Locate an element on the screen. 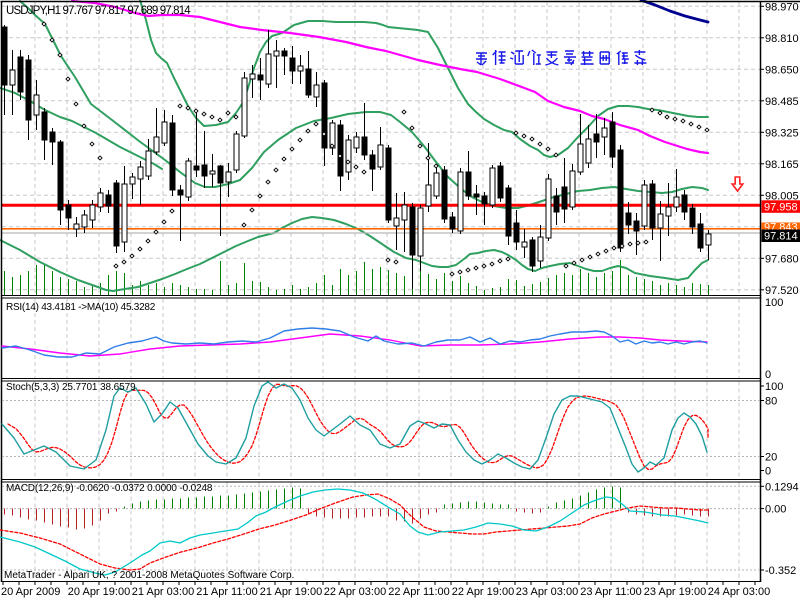 The image size is (800, 605). svg-text: 0.00 is located at coordinates (775, 510).